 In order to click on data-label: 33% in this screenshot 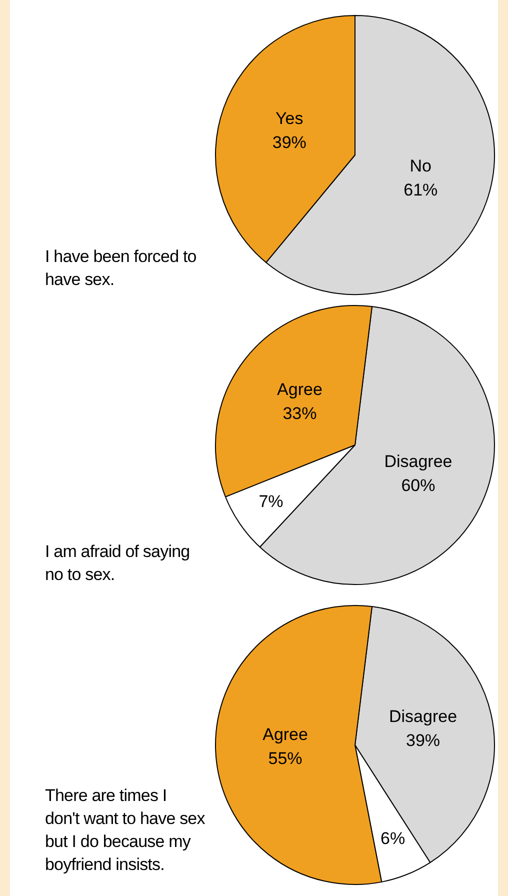, I will do `click(299, 414)`.